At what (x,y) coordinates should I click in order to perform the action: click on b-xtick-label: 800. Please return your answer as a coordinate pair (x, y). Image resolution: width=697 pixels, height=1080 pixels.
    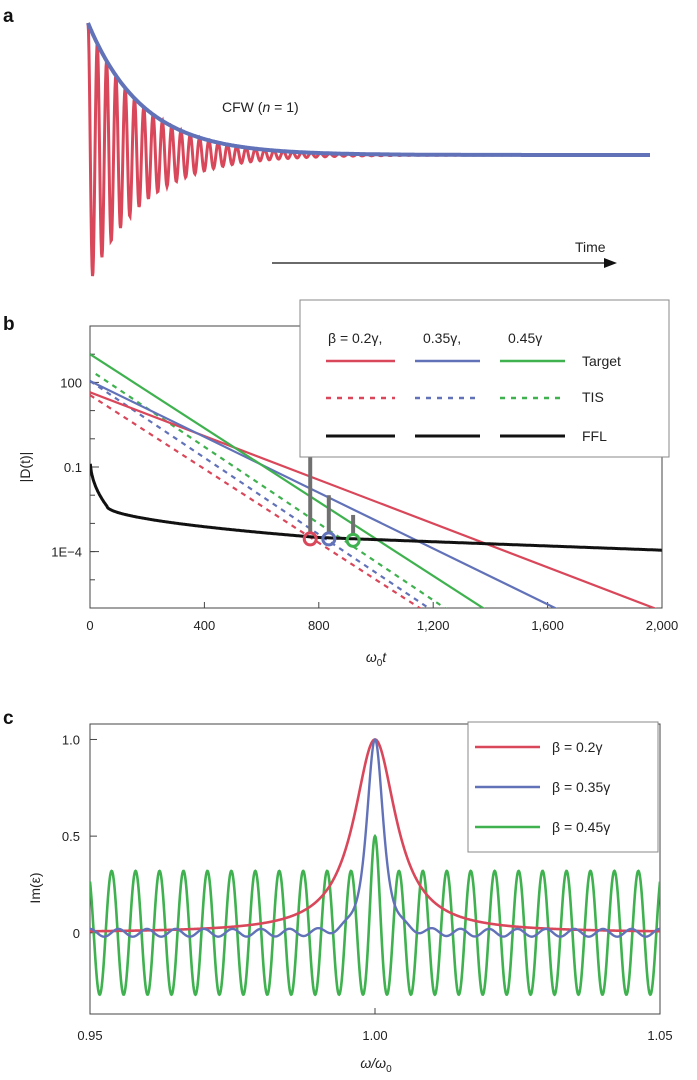
    Looking at the image, I should click on (319, 625).